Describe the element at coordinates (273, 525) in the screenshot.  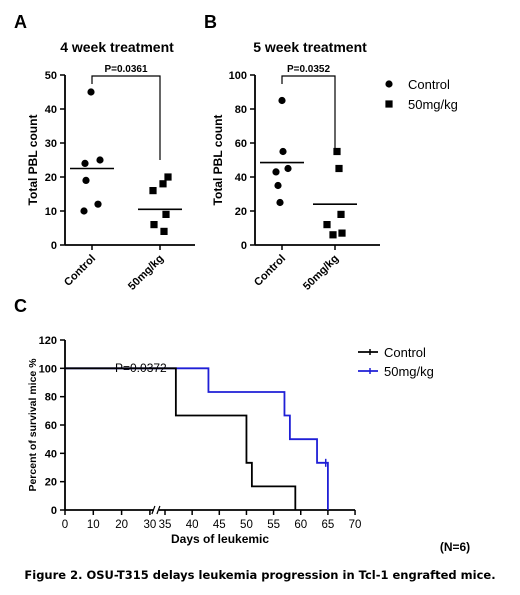
I see `panel-c-x-tick-label: 55` at that location.